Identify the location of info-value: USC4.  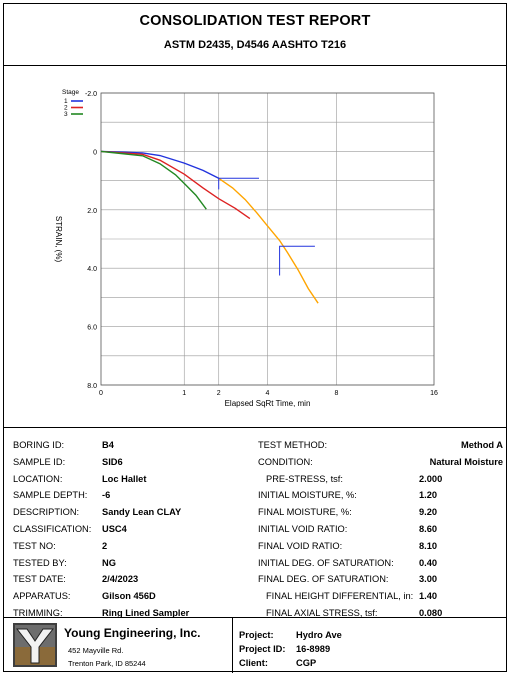
(114, 529).